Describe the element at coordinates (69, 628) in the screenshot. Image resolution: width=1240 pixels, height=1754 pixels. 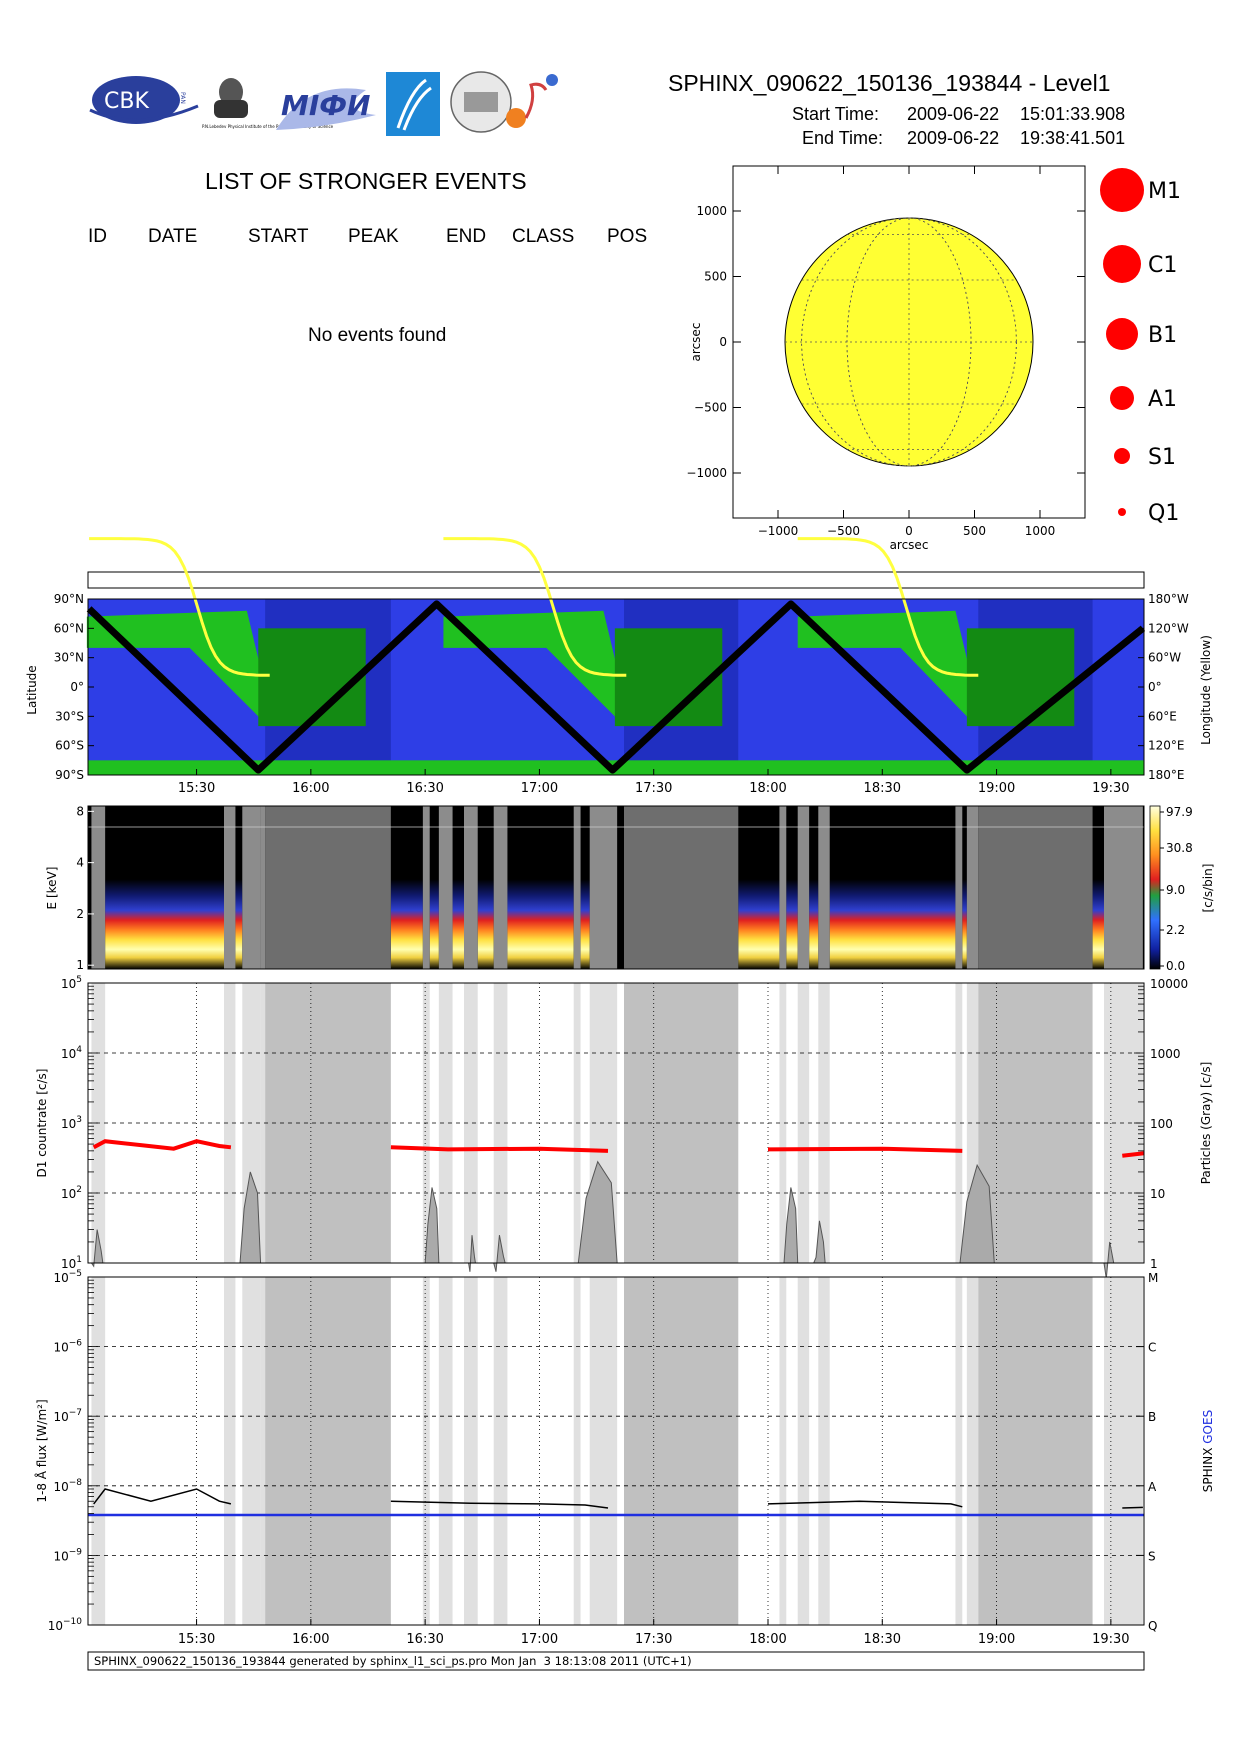
I see `lat-tick-label: 60°N` at that location.